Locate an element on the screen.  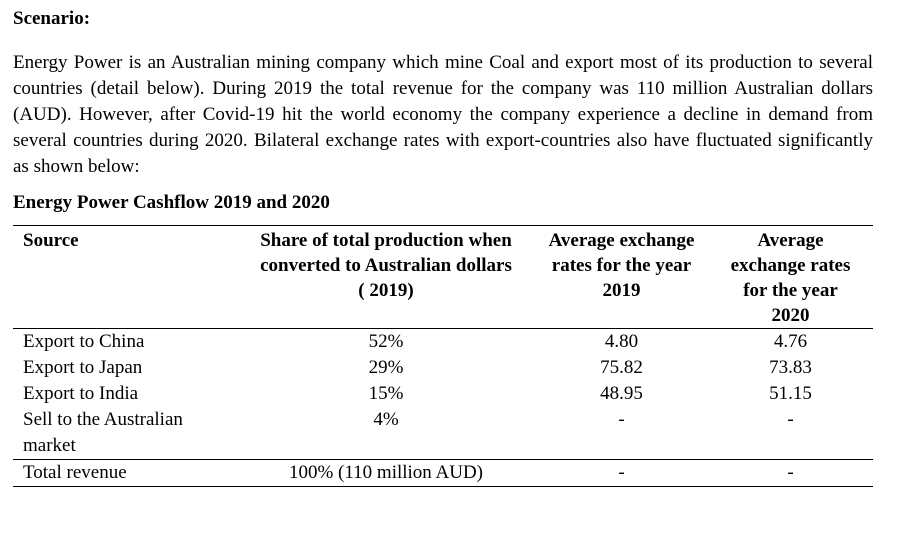
row-rate-2019: - is located at coordinates (621, 419).